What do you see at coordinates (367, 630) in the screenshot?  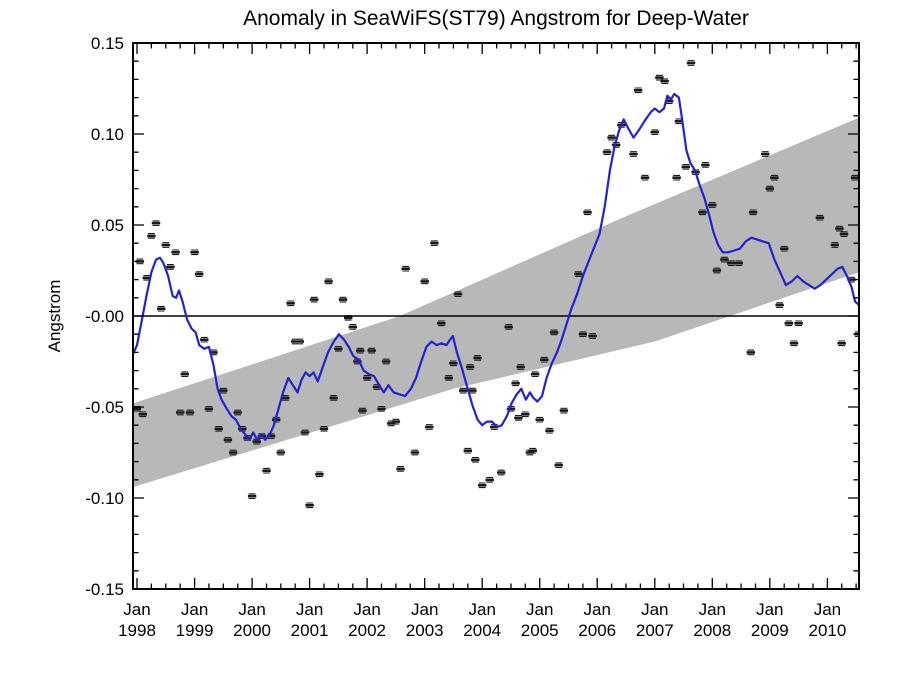 I see `x-tick-year-label: 2002` at bounding box center [367, 630].